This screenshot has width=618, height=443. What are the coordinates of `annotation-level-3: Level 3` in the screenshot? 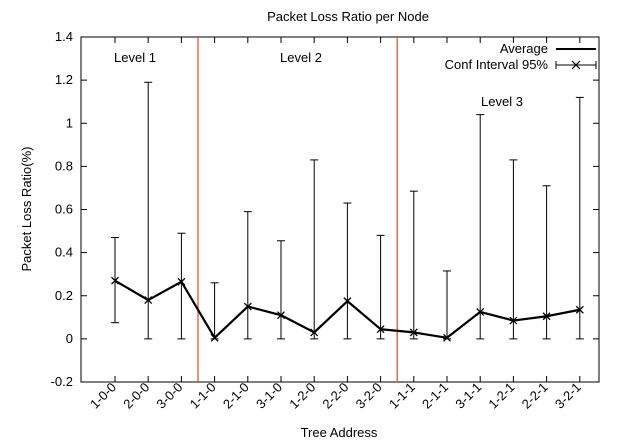 It's located at (502, 101).